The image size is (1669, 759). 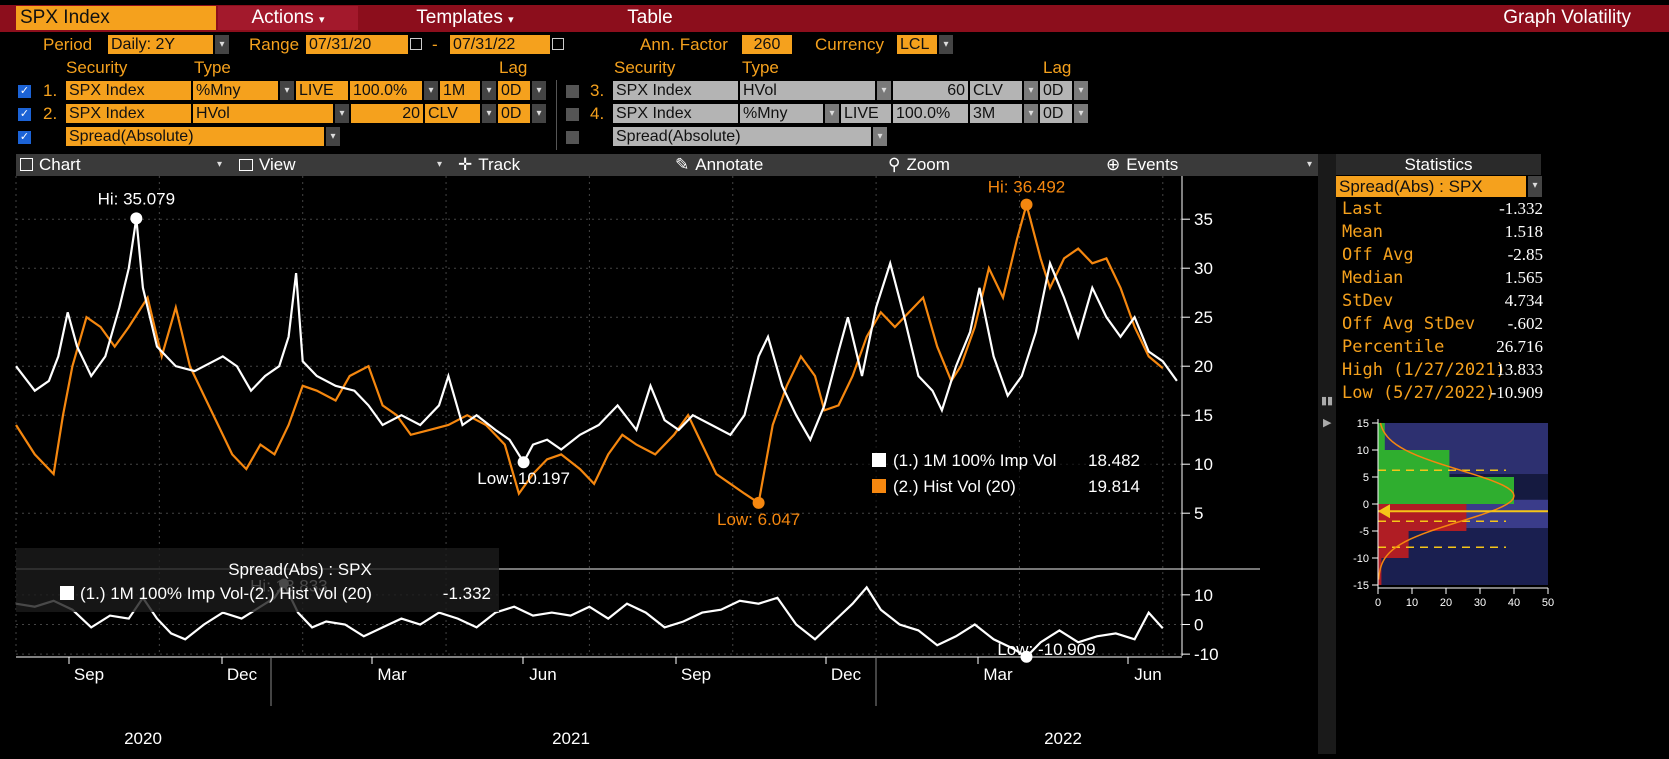 I want to click on series-3-window: 60, so click(x=930, y=90).